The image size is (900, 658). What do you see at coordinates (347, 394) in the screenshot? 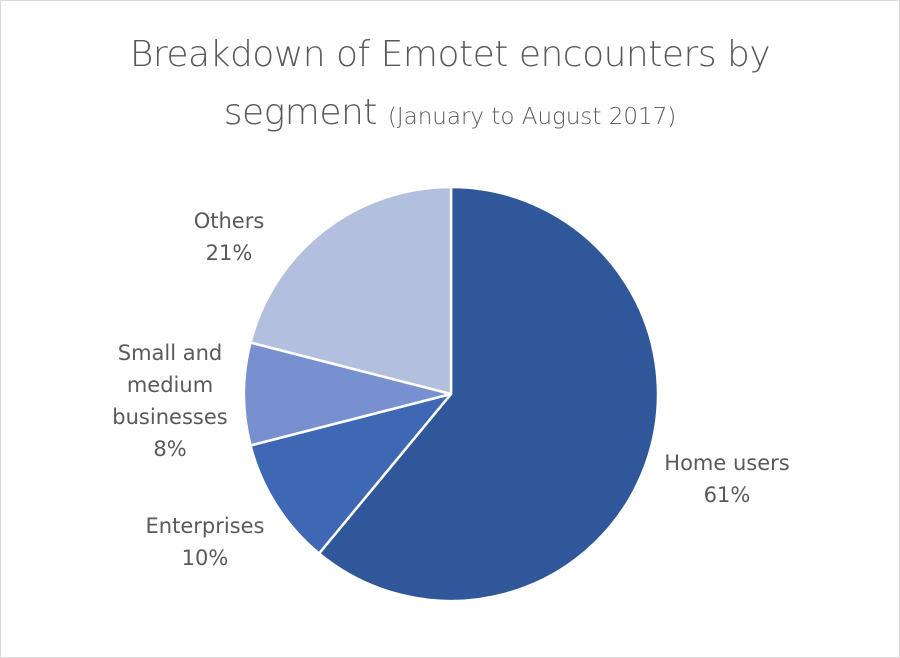
I see `pie-slice-small-and-medium-businesses` at bounding box center [347, 394].